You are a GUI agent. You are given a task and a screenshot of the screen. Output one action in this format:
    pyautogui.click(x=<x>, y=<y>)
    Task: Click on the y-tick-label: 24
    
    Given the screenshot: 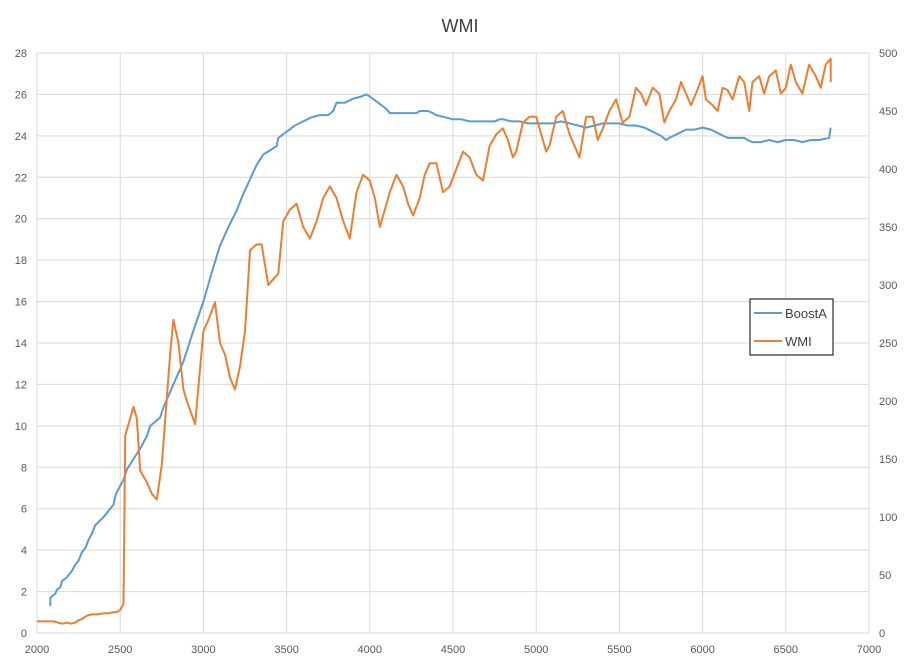 What is the action you would take?
    pyautogui.click(x=21, y=137)
    